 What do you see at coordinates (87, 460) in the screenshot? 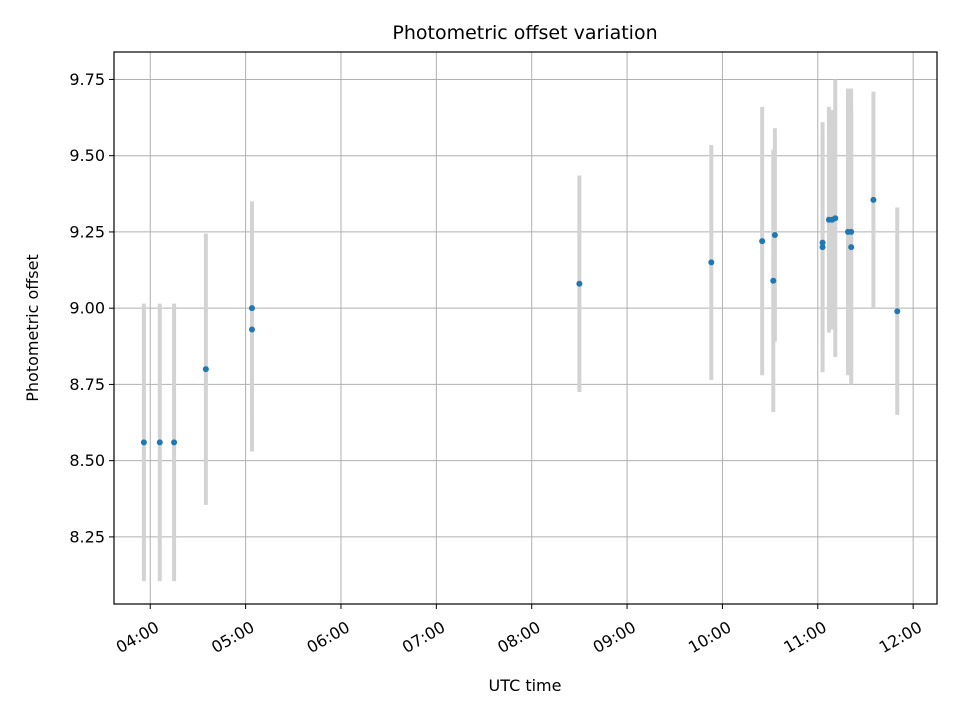
I see `y-tick-label: 8.50` at bounding box center [87, 460].